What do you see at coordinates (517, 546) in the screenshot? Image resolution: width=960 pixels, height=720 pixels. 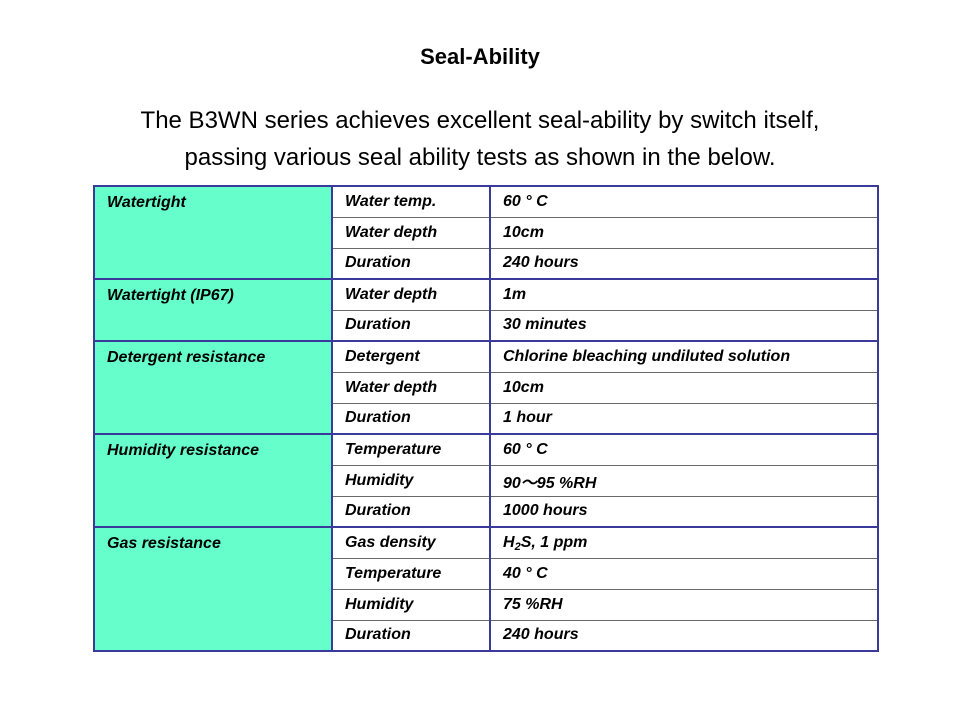 I see `value-subscript: 2` at bounding box center [517, 546].